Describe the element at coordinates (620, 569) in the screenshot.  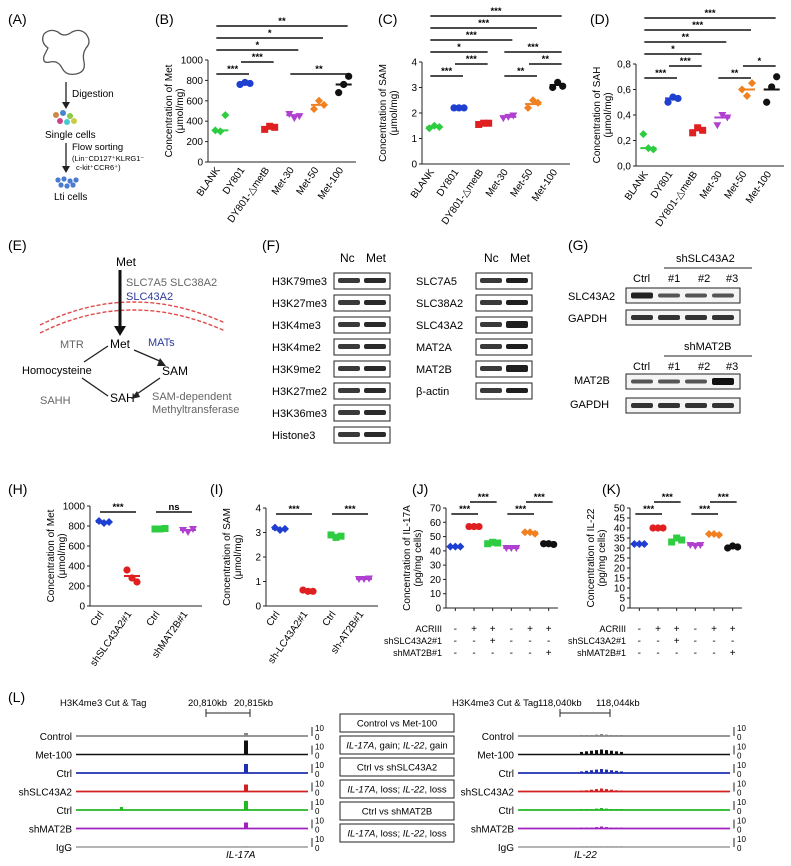
I see `y-tick-label: 20` at that location.